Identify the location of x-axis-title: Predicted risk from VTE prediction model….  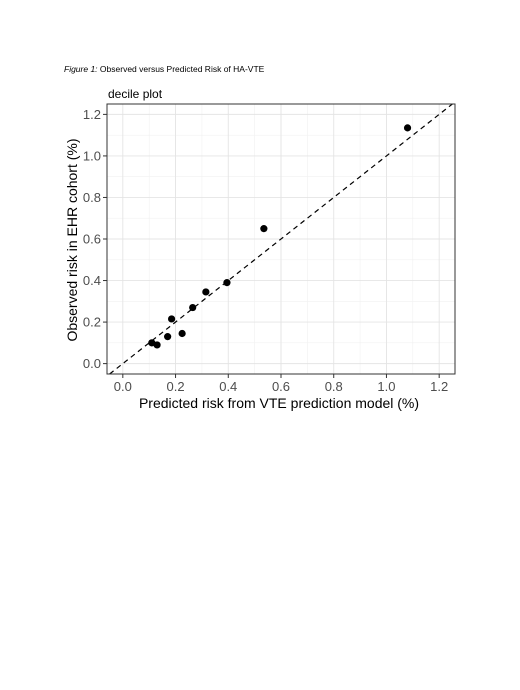
(279, 403).